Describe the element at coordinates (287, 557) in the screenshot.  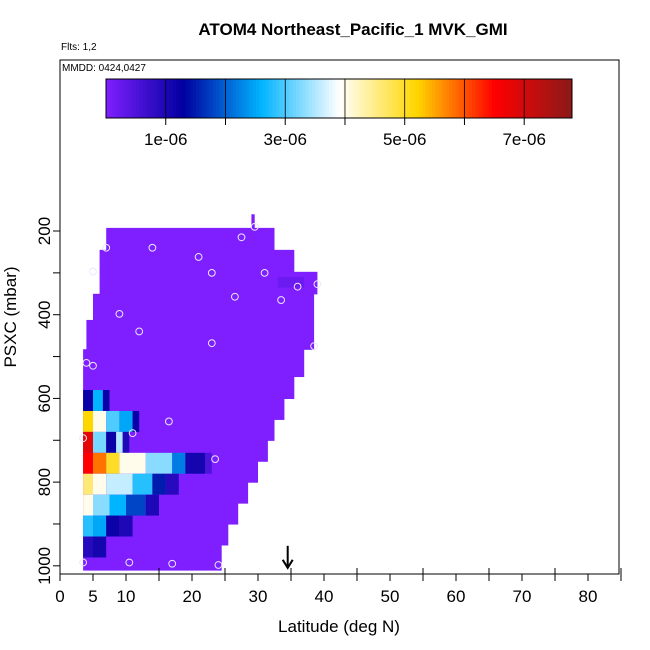
I see `arrow-marker` at that location.